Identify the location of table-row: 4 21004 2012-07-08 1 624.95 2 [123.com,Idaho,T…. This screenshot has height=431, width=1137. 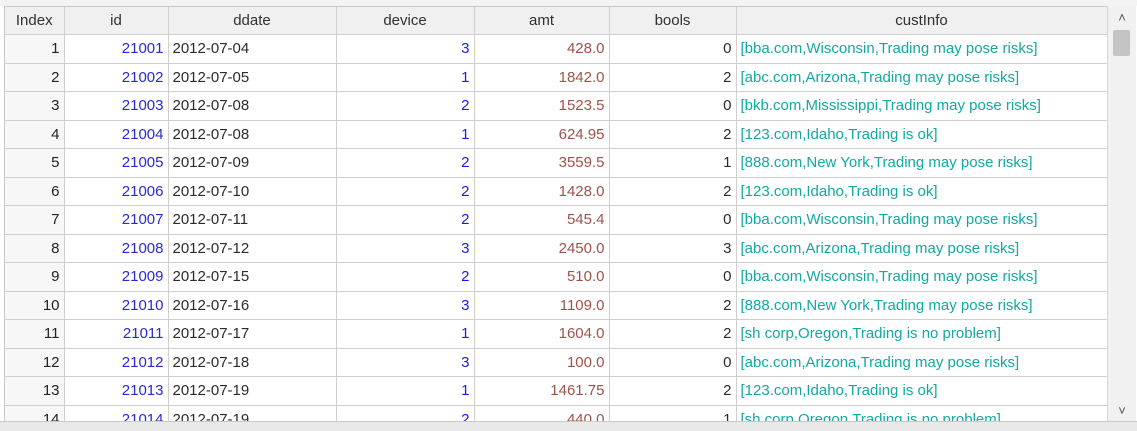
(556, 134).